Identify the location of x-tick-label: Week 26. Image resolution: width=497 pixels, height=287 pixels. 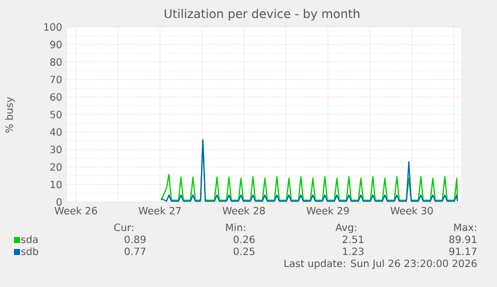
(76, 210).